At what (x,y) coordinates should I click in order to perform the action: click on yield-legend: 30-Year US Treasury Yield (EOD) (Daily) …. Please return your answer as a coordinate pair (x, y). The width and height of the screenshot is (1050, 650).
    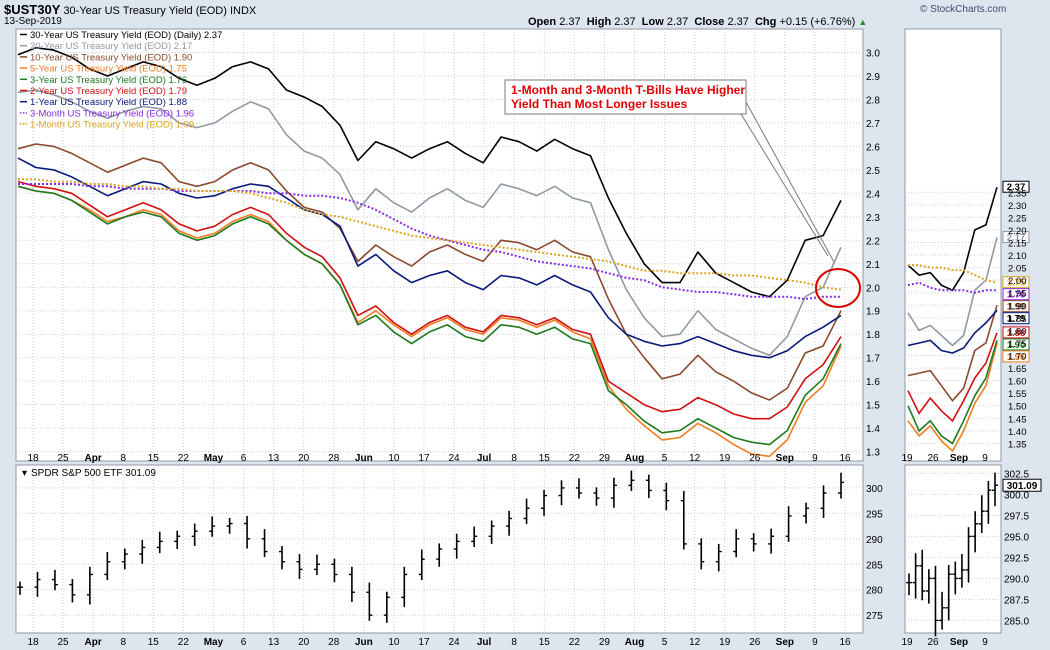
    Looking at the image, I should click on (121, 80).